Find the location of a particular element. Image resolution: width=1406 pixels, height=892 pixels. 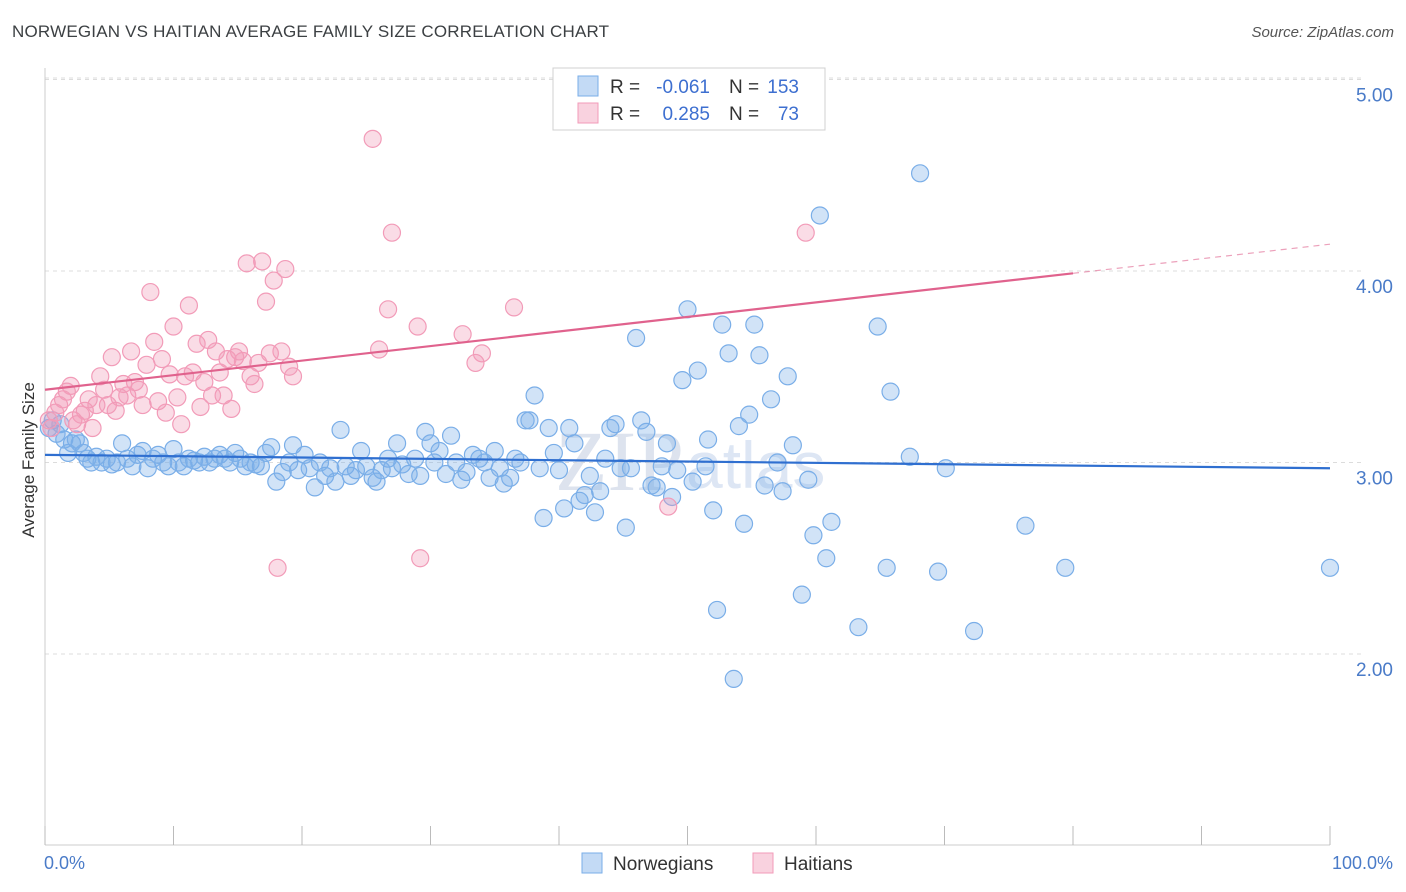

haitians-trend-line is located at coordinates (559, 331).